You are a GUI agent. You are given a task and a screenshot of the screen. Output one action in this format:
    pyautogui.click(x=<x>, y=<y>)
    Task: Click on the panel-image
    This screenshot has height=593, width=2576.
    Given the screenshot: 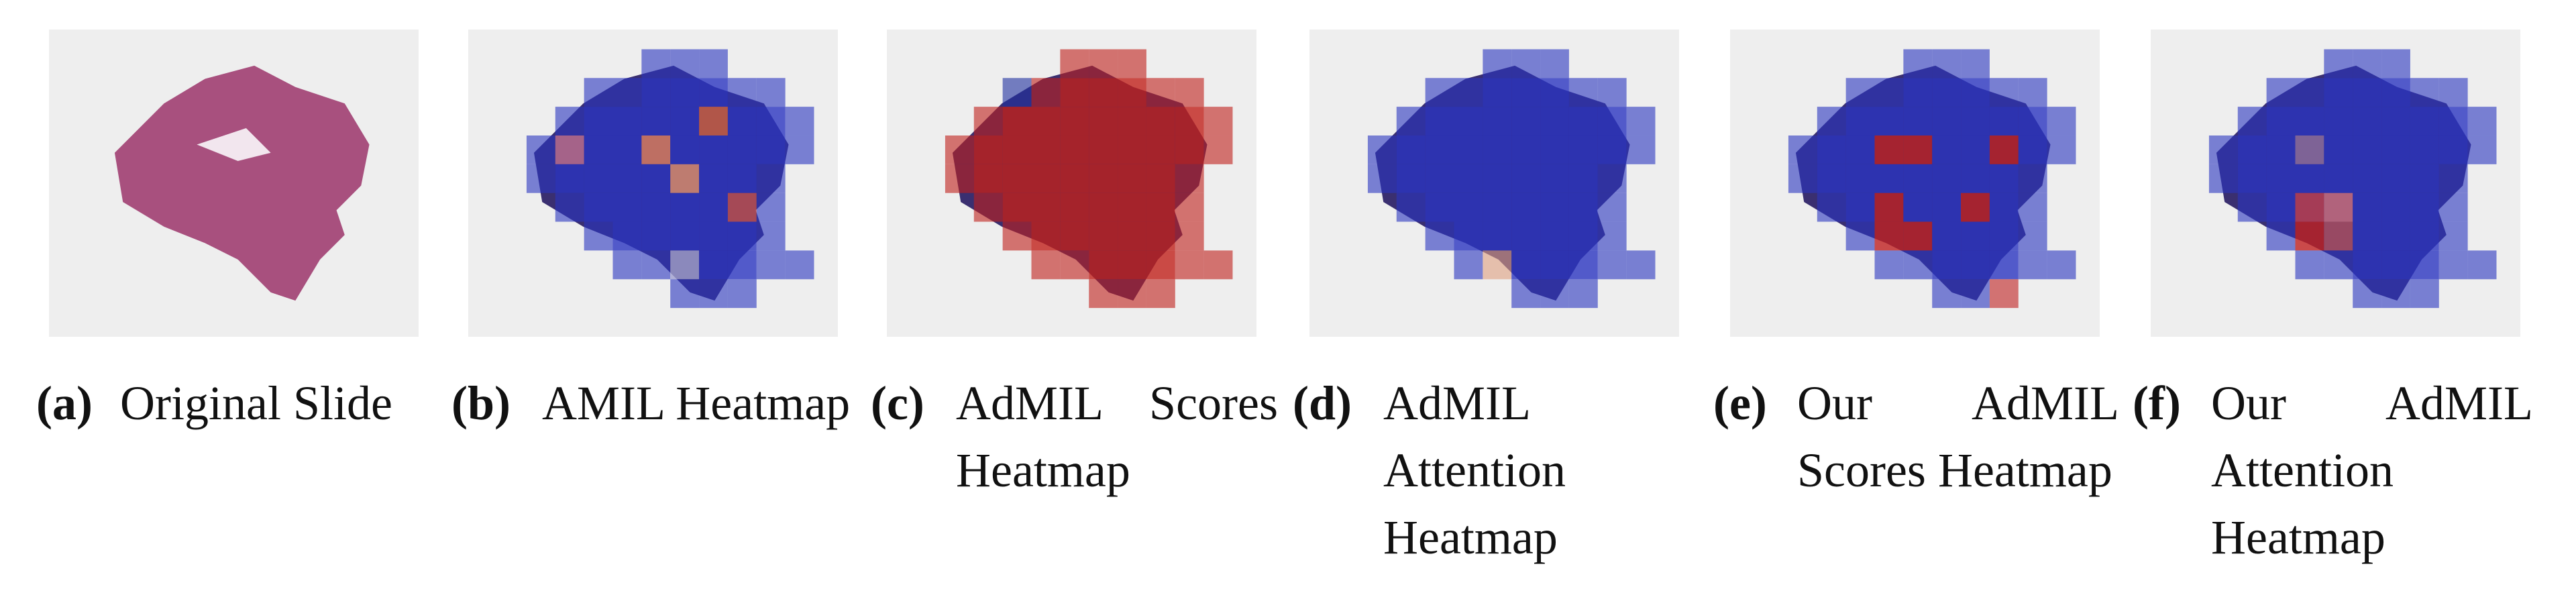 What is the action you would take?
    pyautogui.click(x=1915, y=183)
    